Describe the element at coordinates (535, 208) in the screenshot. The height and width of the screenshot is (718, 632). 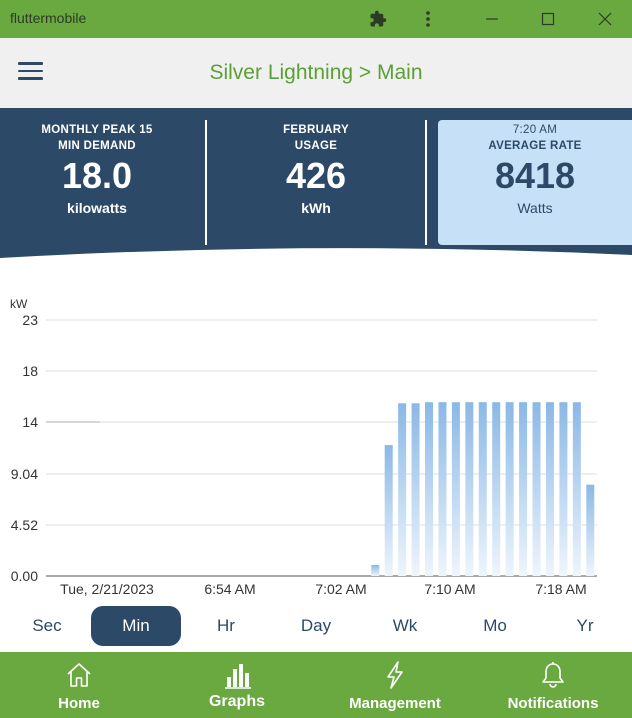
I see `stat-unit: Watts` at that location.